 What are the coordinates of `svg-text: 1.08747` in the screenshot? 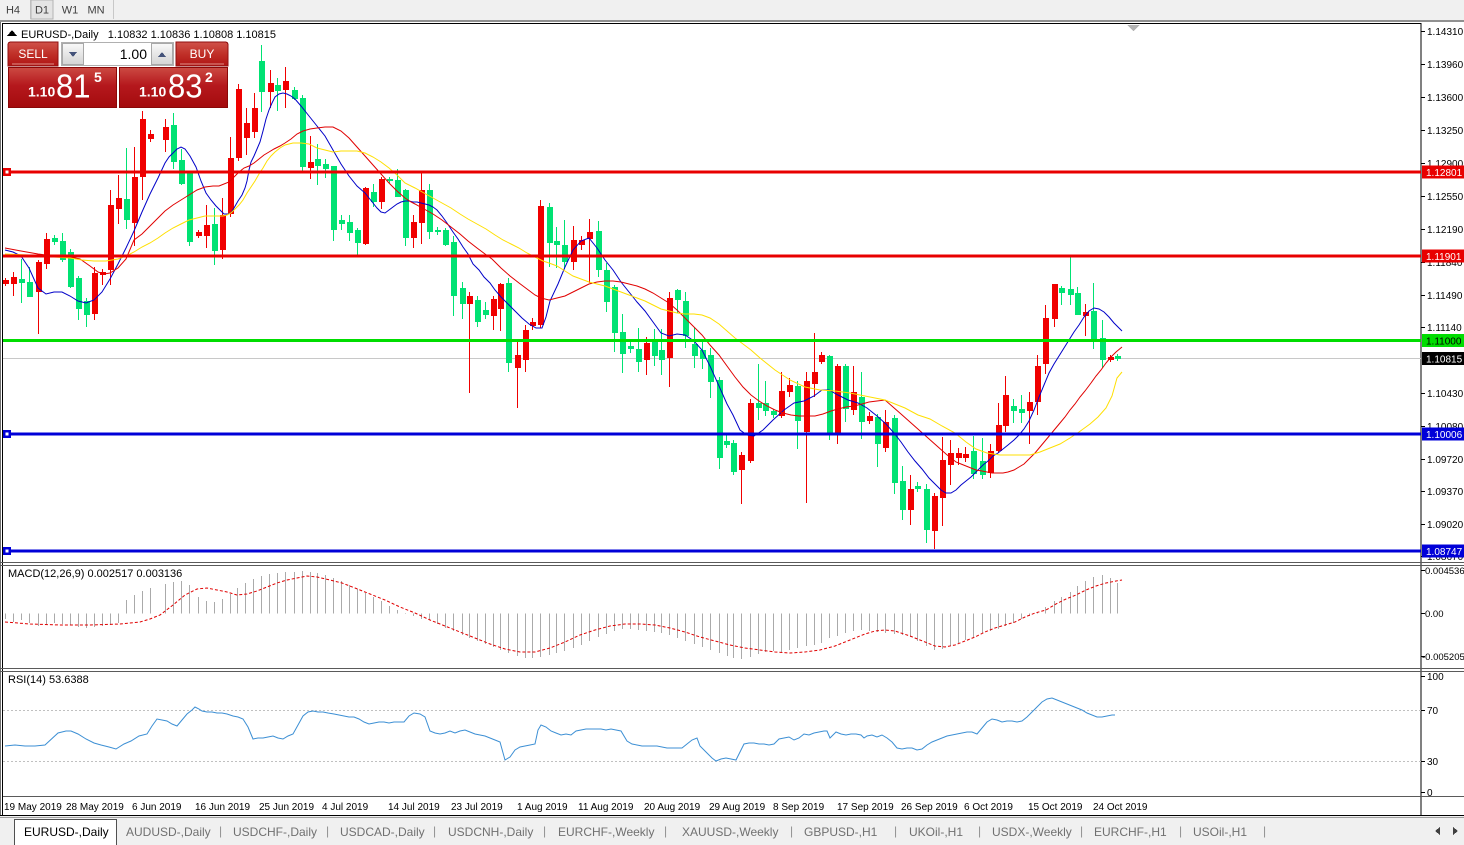 It's located at (1444, 552).